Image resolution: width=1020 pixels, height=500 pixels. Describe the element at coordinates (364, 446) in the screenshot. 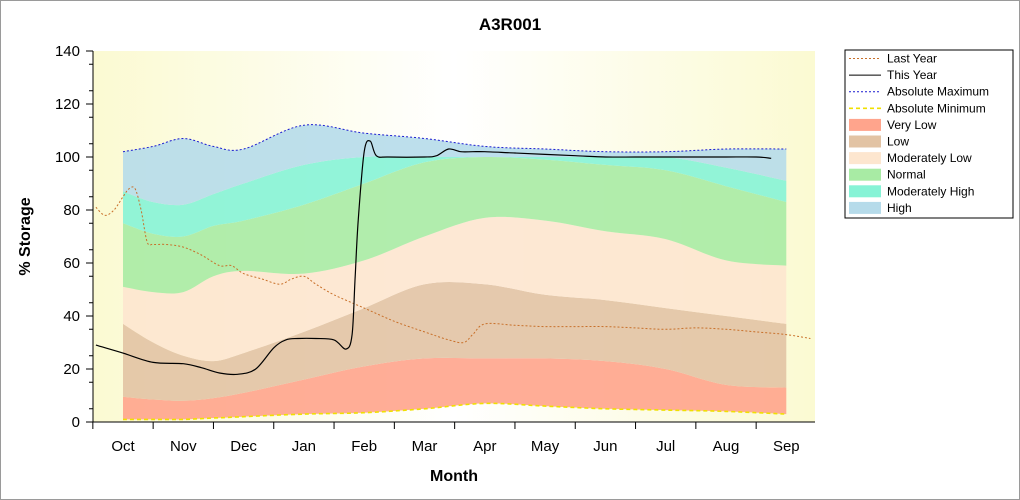

I see `x-tick-label: Feb` at that location.